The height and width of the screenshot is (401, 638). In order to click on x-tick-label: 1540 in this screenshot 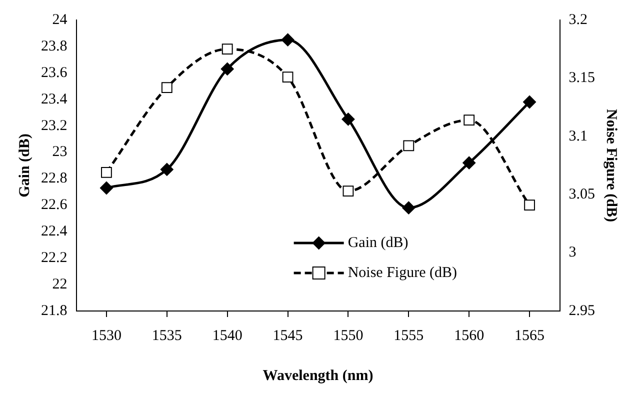, I will do `click(227, 336)`.